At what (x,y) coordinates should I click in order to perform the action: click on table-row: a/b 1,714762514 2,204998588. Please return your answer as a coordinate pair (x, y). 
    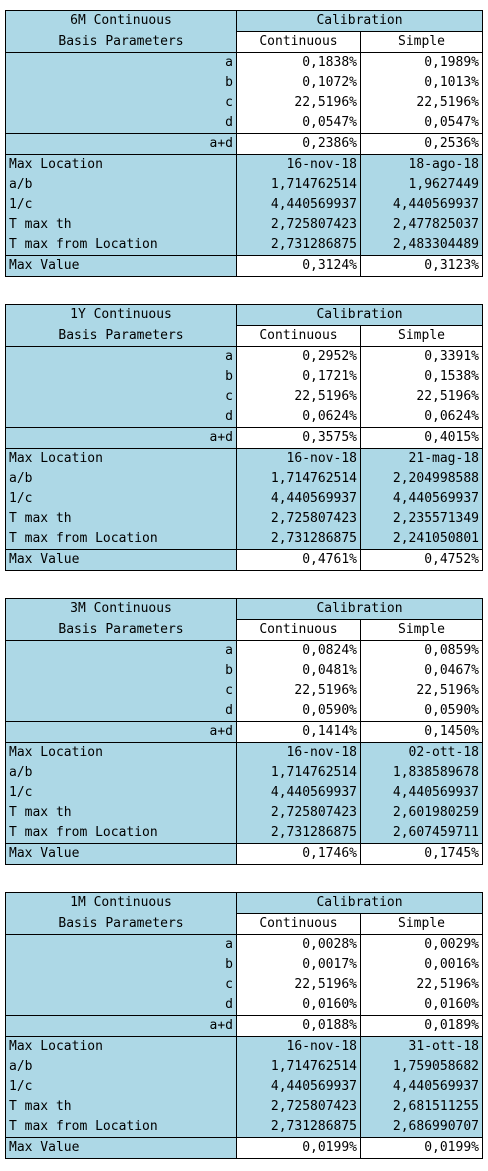
    Looking at the image, I should click on (244, 479).